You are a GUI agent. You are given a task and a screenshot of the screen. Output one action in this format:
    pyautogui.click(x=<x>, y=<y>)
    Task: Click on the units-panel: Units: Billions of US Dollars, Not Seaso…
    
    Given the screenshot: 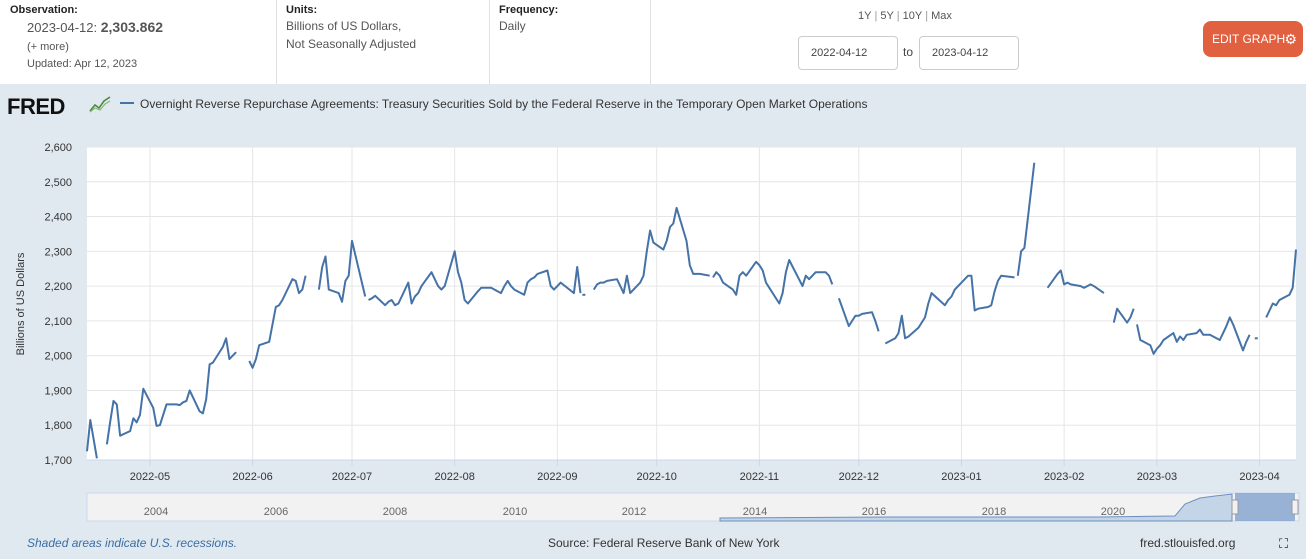 What is the action you would take?
    pyautogui.click(x=383, y=42)
    